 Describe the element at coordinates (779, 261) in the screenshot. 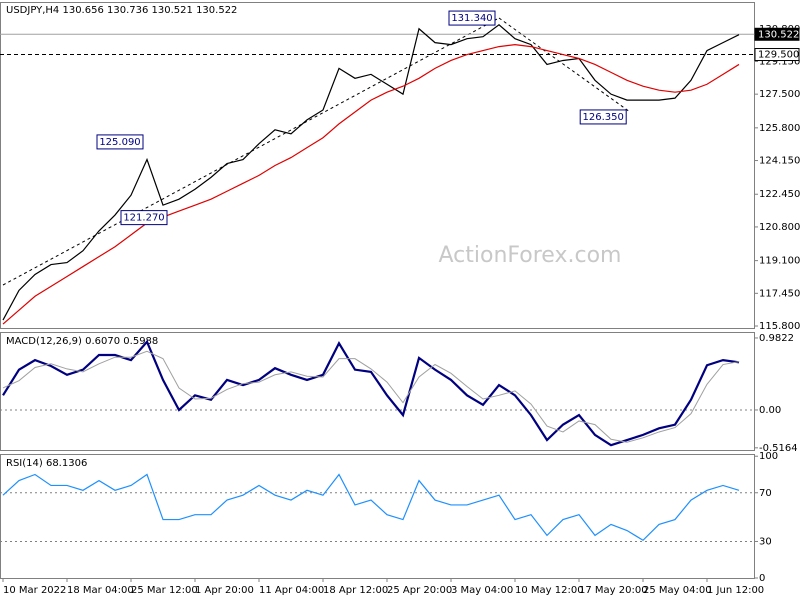

I see `y-tick-label: 119.100` at that location.